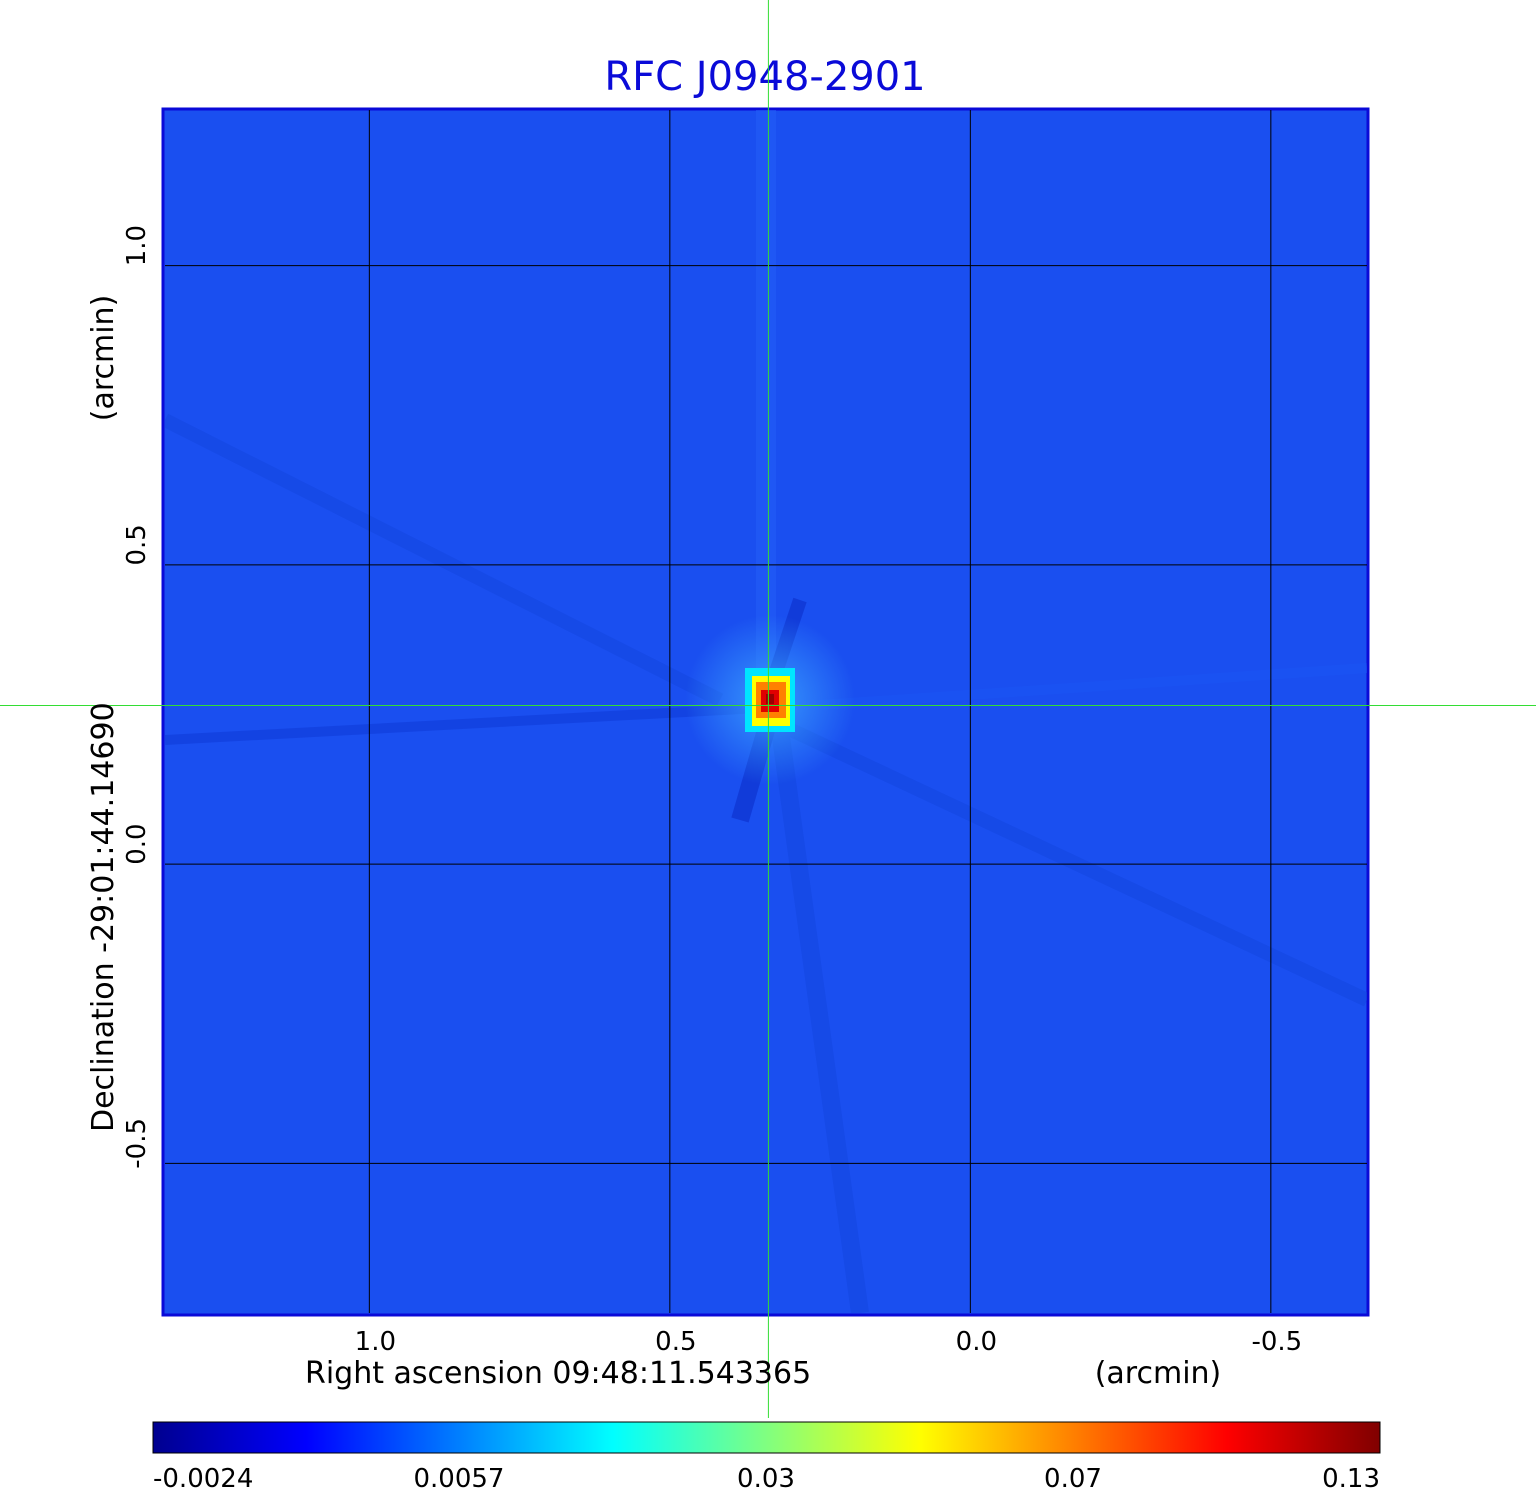 The width and height of the screenshot is (1536, 1511). I want to click on x-axis-unit: (arcmin), so click(1158, 1373).